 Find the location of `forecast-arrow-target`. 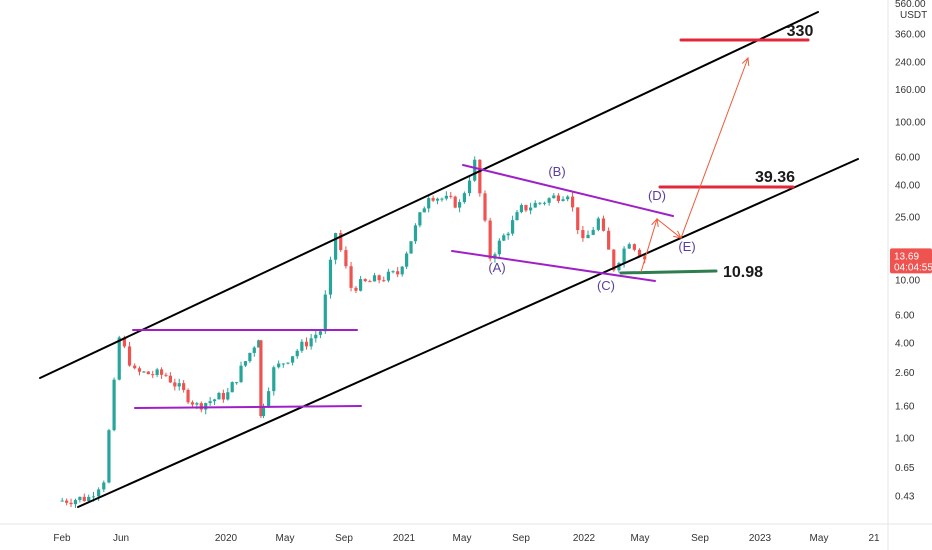

forecast-arrow-target is located at coordinates (745, 61).